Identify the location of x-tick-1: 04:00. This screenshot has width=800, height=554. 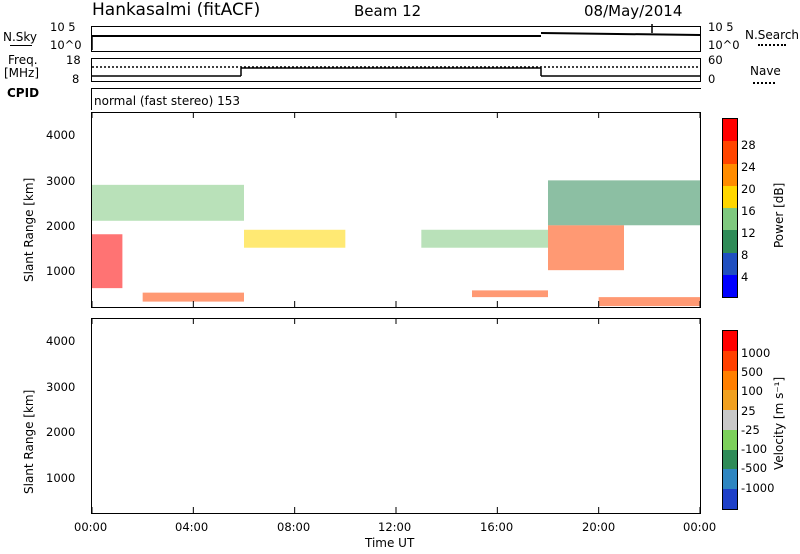
(192, 527).